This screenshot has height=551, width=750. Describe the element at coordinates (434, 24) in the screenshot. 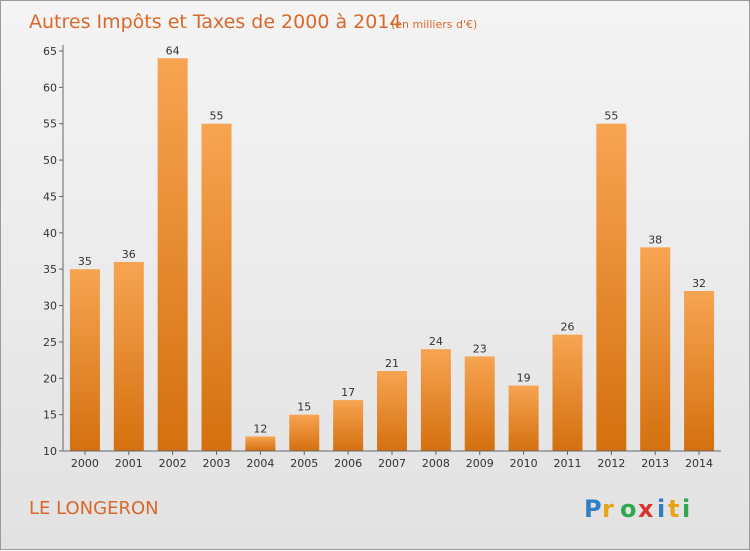

I see `chart-subtitle: (en milliers d'€)` at that location.